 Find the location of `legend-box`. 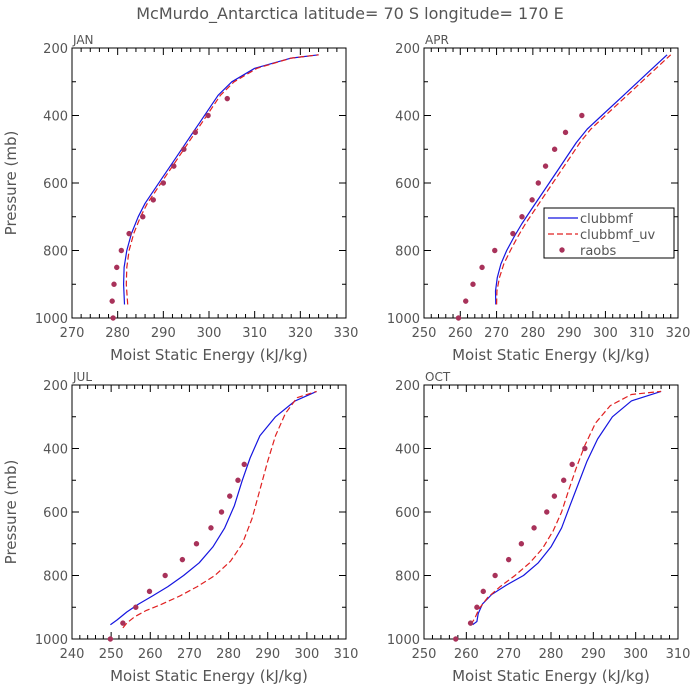

legend-box is located at coordinates (609, 233).